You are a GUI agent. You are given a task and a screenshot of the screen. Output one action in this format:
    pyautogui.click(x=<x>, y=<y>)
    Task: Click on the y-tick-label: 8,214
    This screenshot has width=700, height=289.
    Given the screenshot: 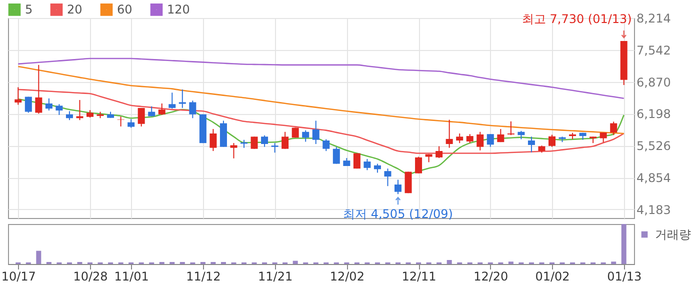 What is the action you would take?
    pyautogui.click(x=653, y=19)
    